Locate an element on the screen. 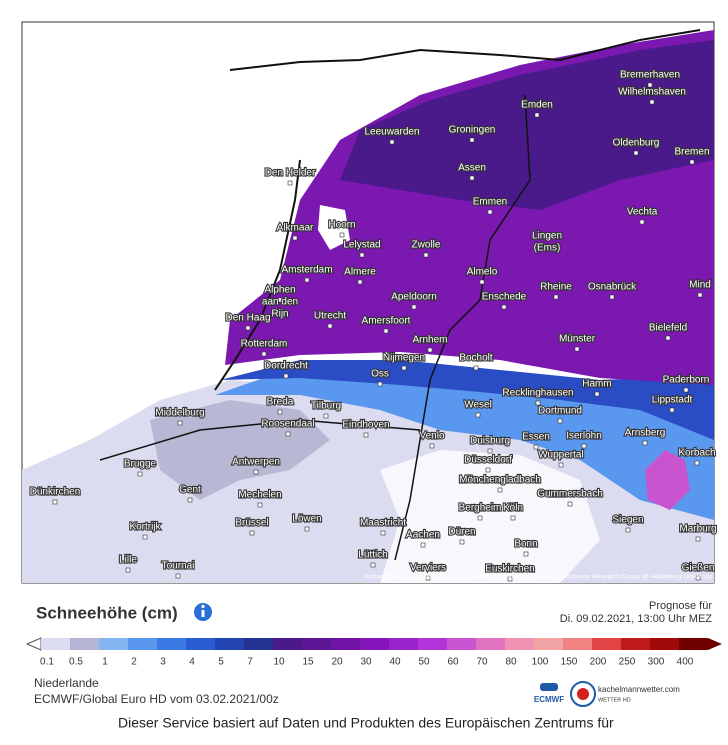 The width and height of the screenshot is (728, 745). legend-tick-label: 30 is located at coordinates (366, 662).